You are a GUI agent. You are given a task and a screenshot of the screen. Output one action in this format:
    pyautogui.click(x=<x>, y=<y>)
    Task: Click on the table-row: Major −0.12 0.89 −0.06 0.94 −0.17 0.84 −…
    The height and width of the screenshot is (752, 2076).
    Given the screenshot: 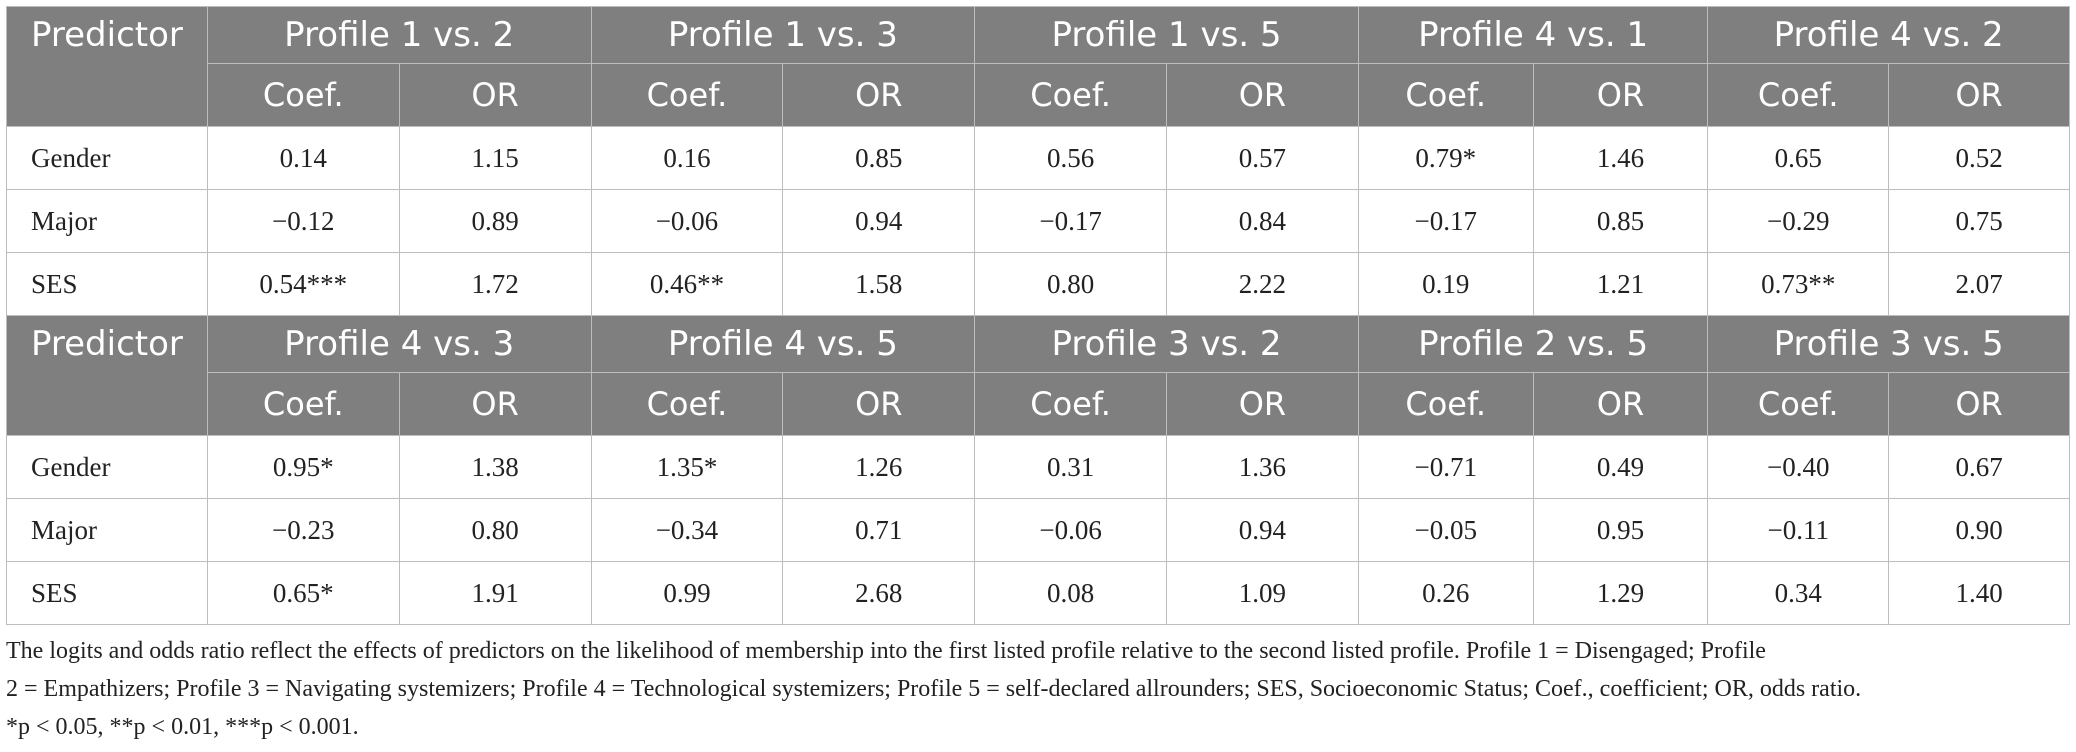 What is the action you would take?
    pyautogui.click(x=1038, y=221)
    